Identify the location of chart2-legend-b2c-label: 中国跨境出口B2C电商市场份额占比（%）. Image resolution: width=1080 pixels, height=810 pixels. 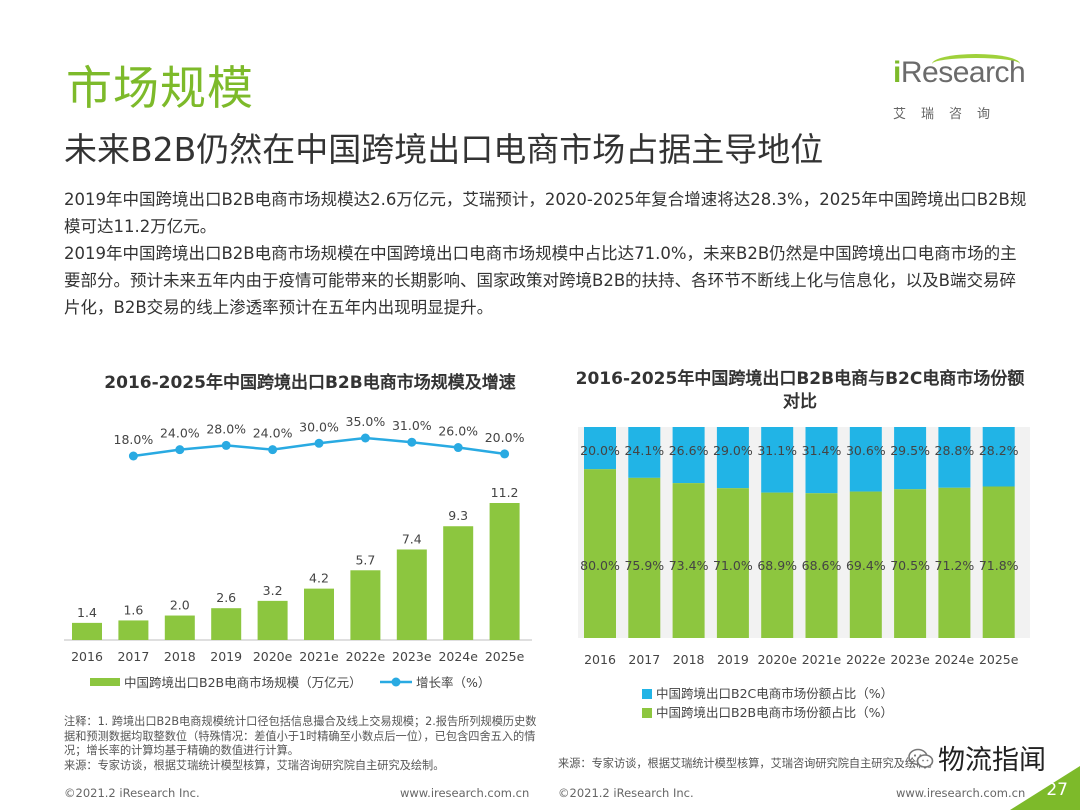
(774, 693).